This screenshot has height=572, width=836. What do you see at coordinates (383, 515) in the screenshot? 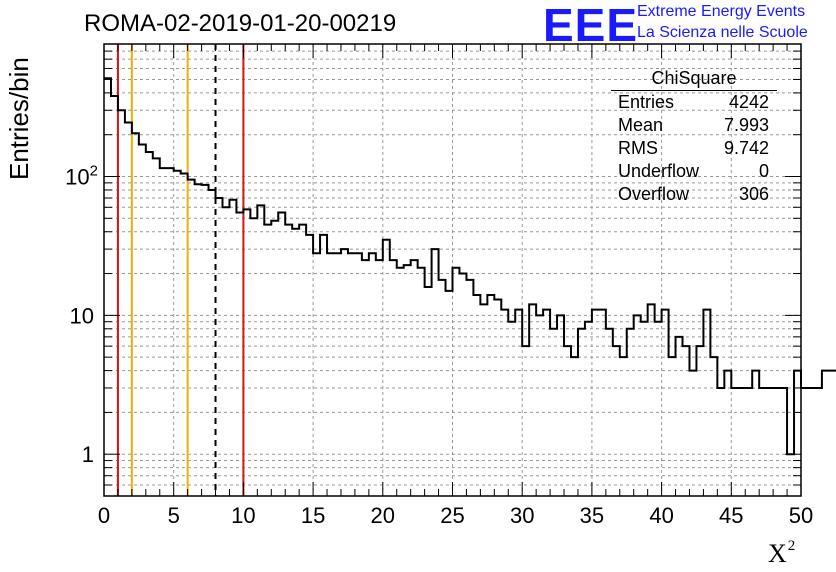
I see `x-tick-label: 20` at bounding box center [383, 515].